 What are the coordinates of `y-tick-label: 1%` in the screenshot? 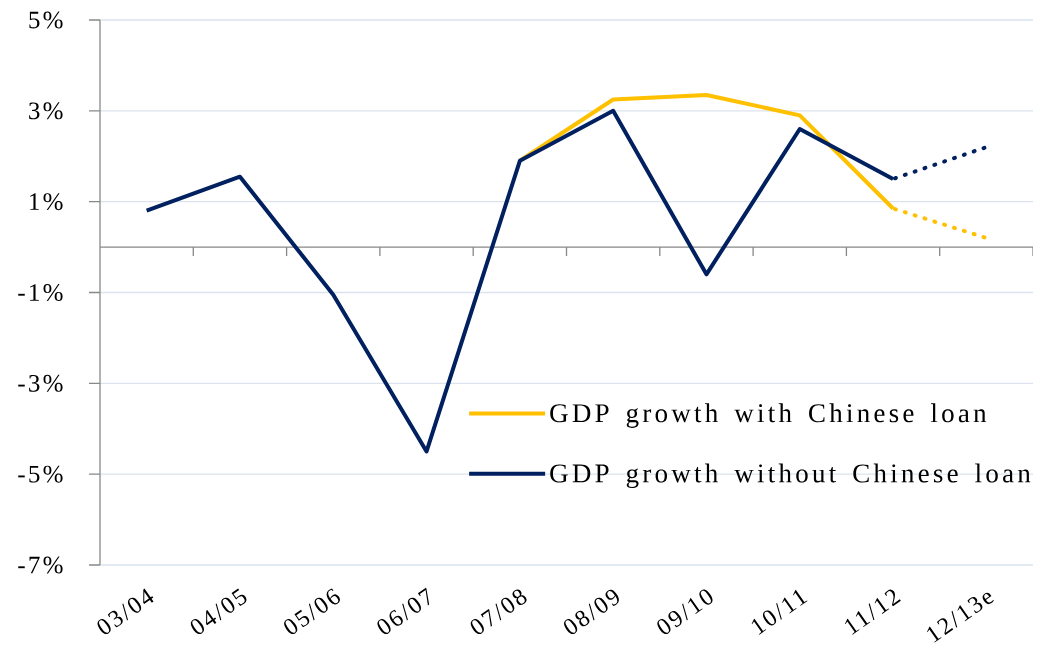 It's located at (46, 202).